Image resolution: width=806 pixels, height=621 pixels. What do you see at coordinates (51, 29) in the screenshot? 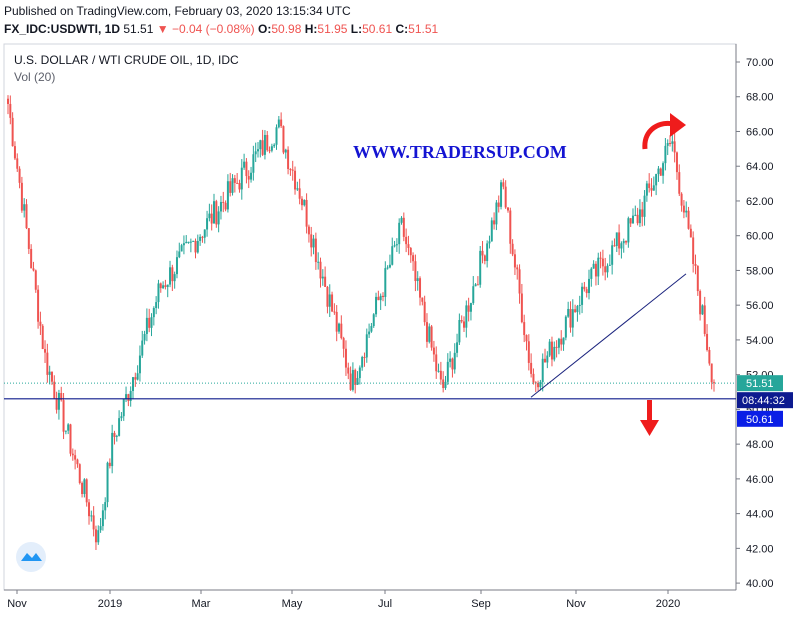
I see `symbol-name: FX_IDC:USDWTI` at bounding box center [51, 29].